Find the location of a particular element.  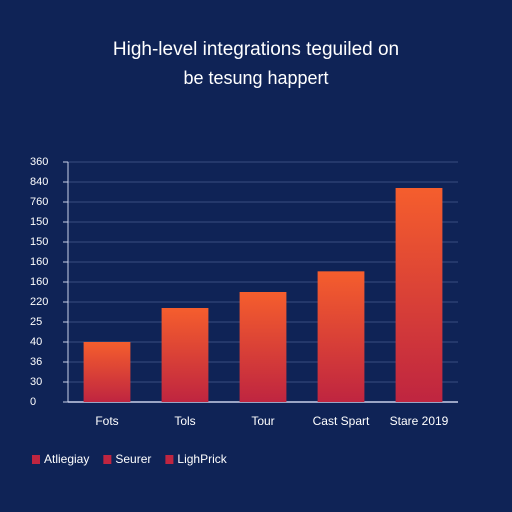

y-tick-label: 760 is located at coordinates (39, 202).